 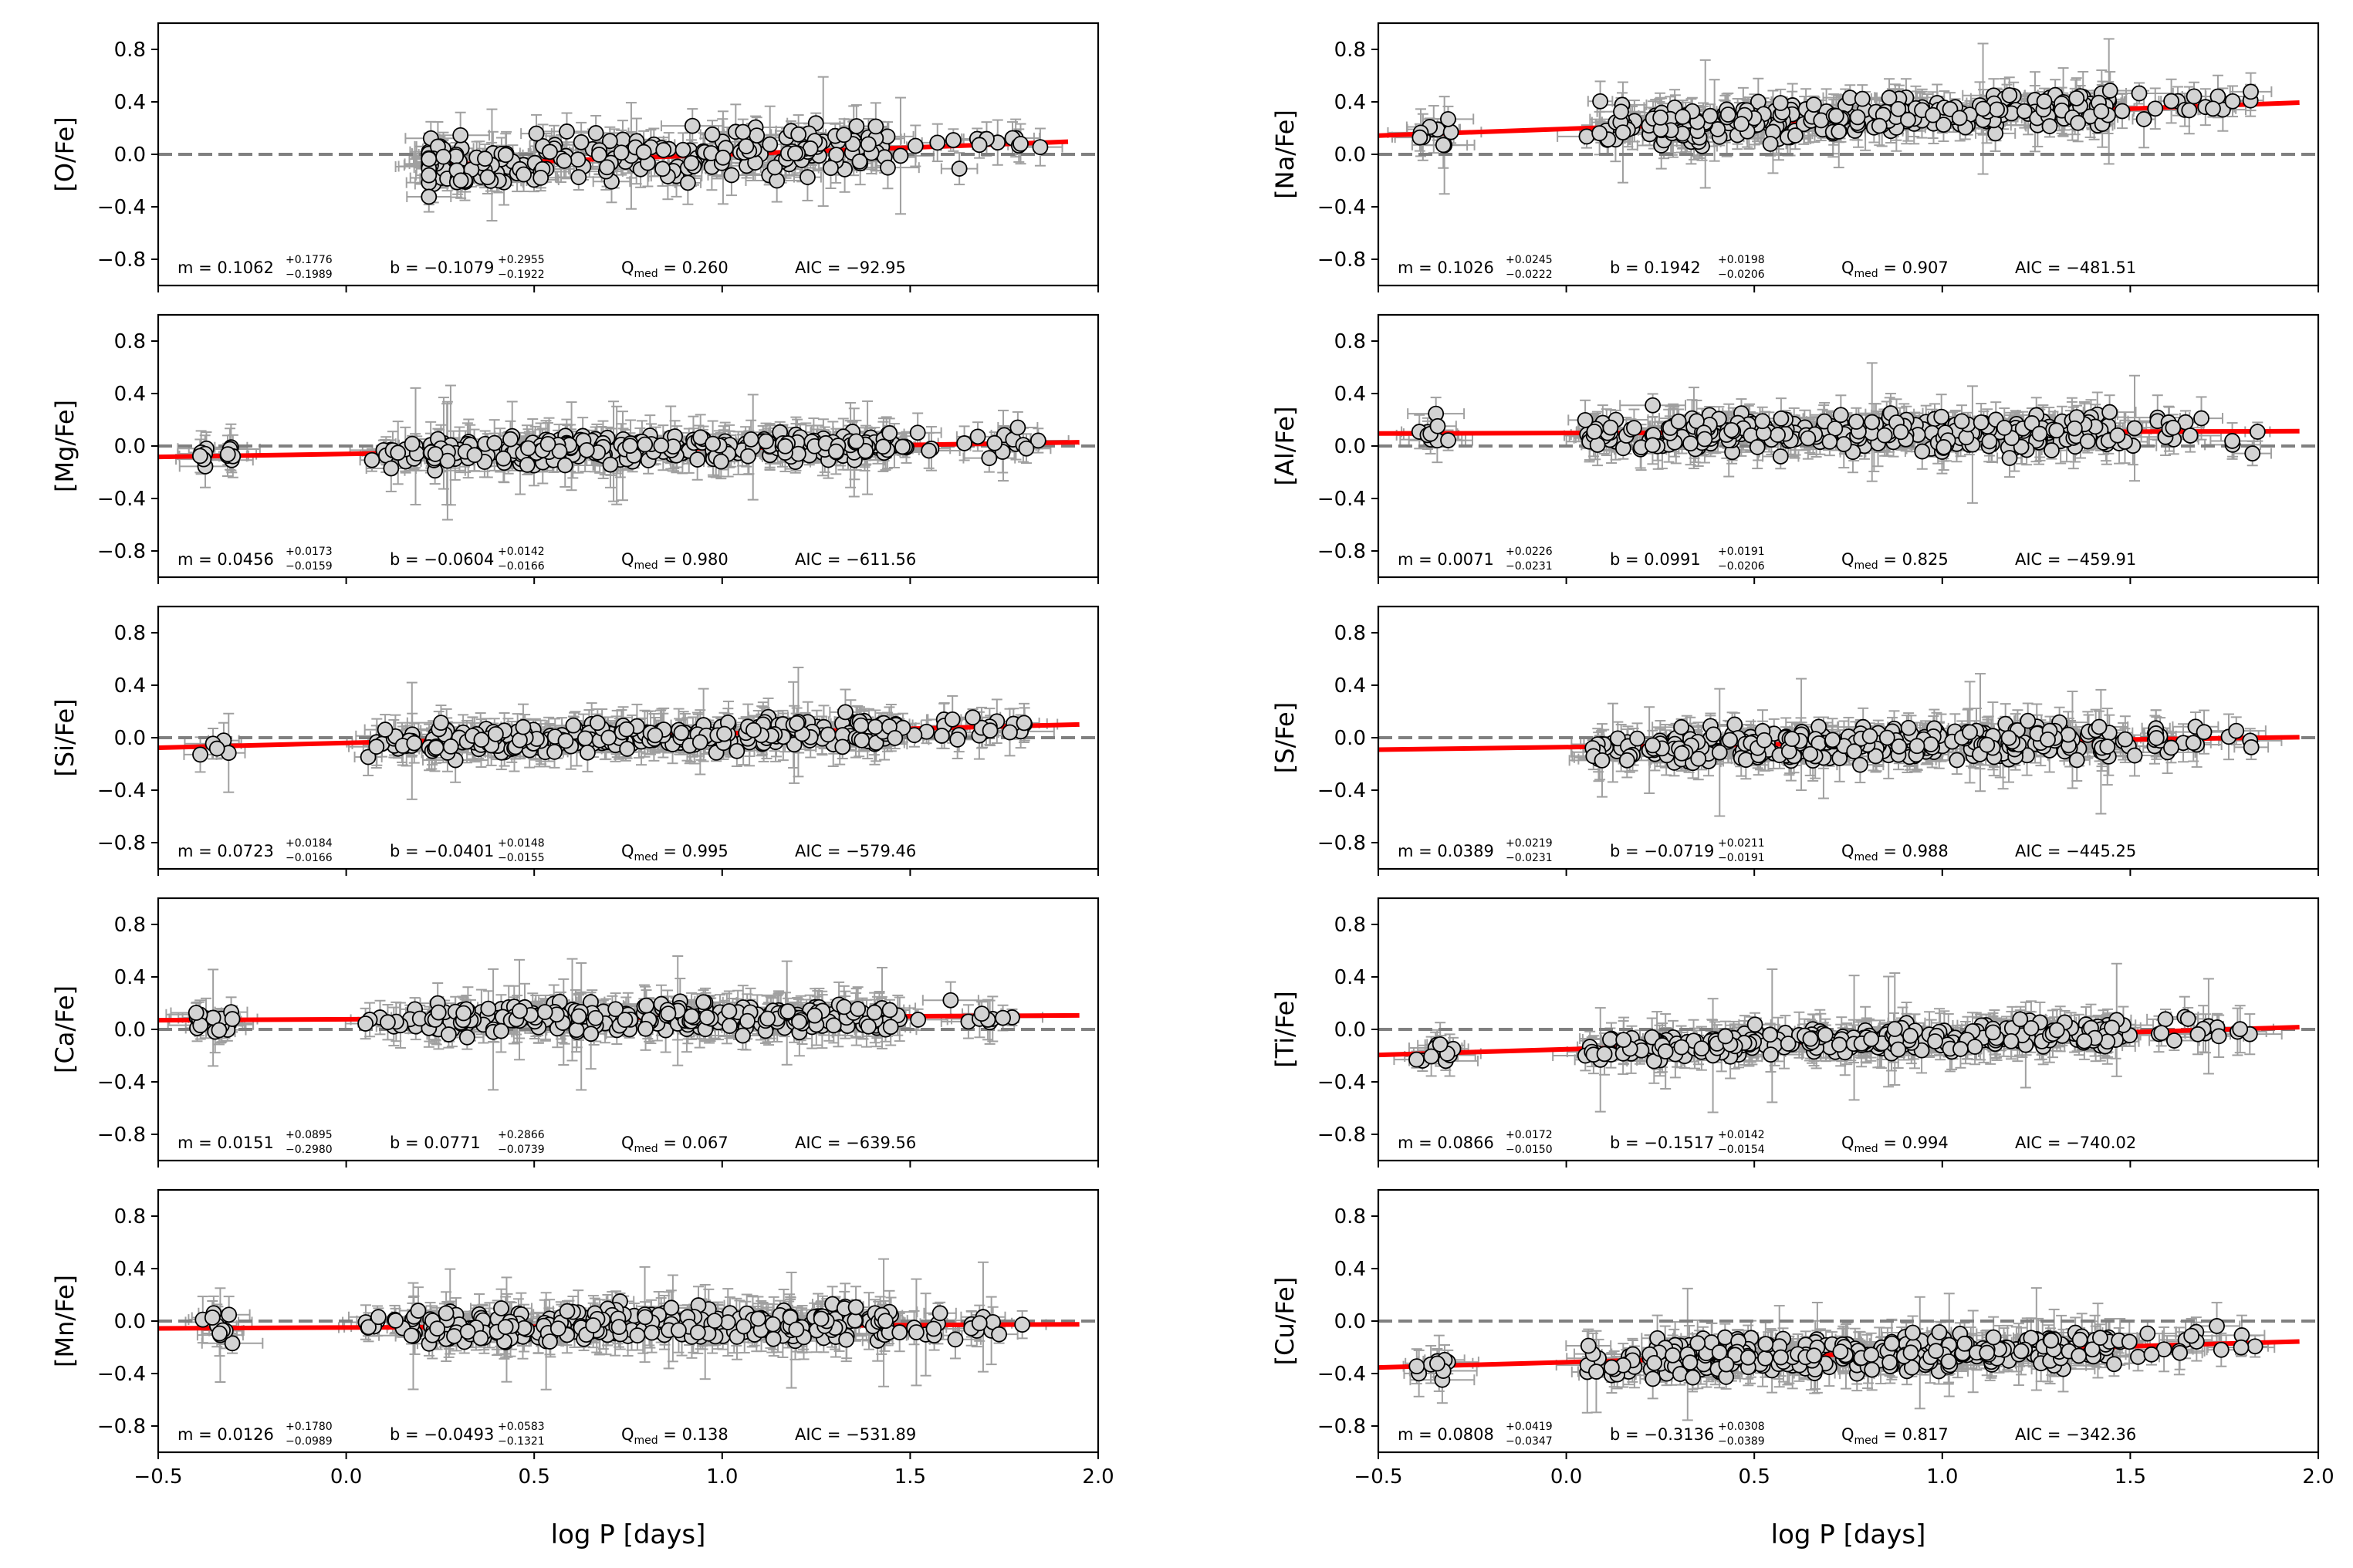 What do you see at coordinates (442, 559) in the screenshot?
I see `intercept-annotation: b = −0.0604` at bounding box center [442, 559].